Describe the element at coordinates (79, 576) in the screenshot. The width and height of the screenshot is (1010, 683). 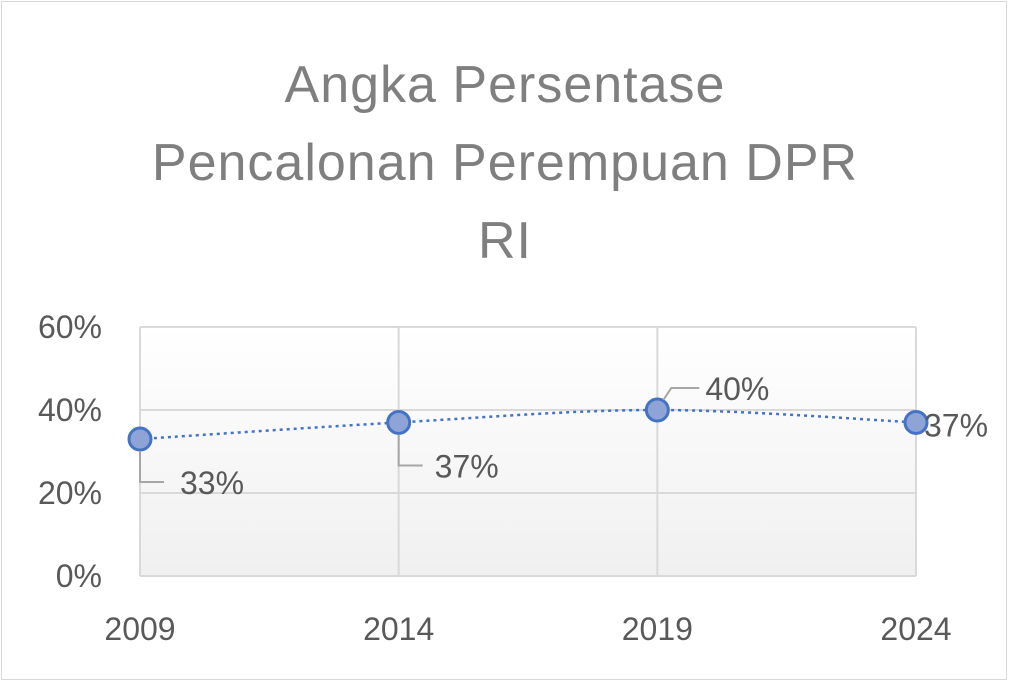
I see `y-tick-label: 0%` at that location.